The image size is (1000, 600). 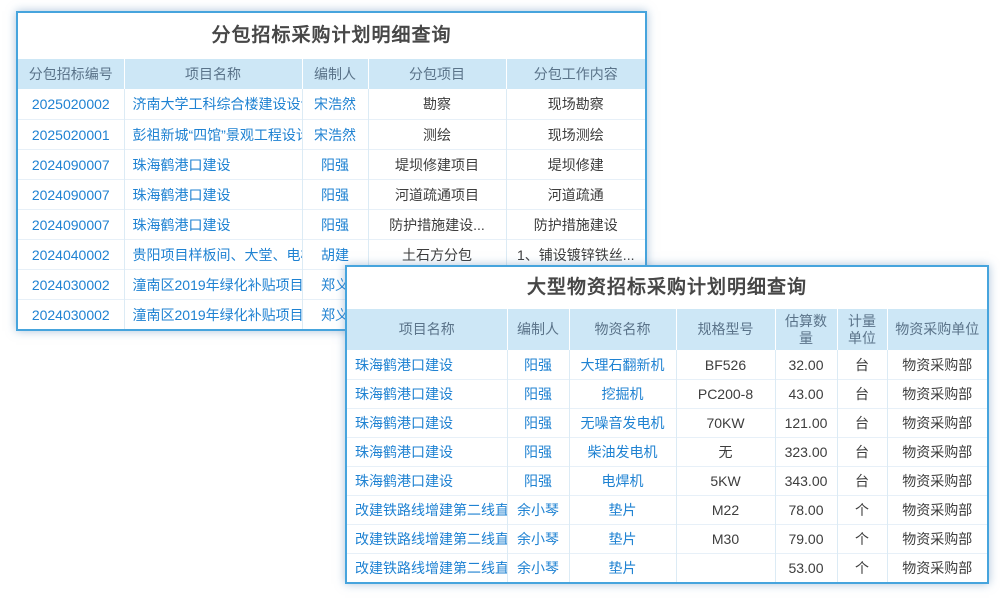 What do you see at coordinates (537, 329) in the screenshot?
I see `column-header-preparer: 编制人` at bounding box center [537, 329].